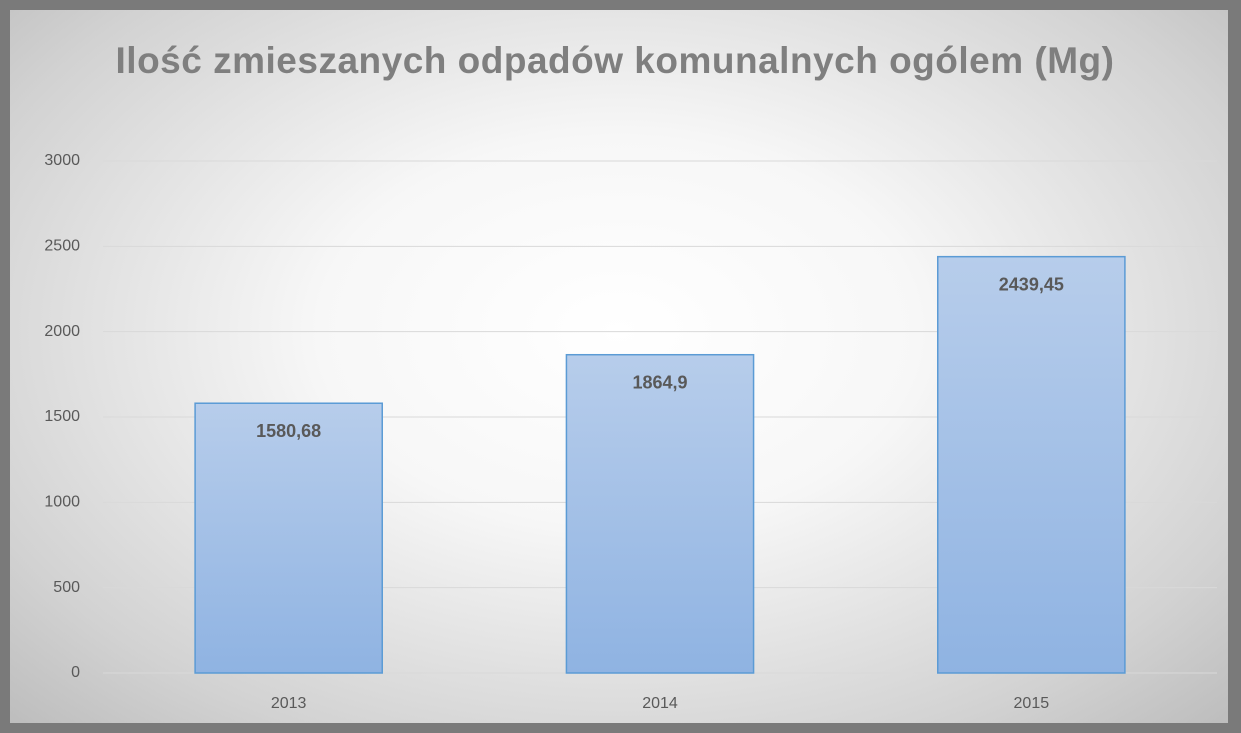  Describe the element at coordinates (289, 703) in the screenshot. I see `x-tick-label: 2013` at that location.